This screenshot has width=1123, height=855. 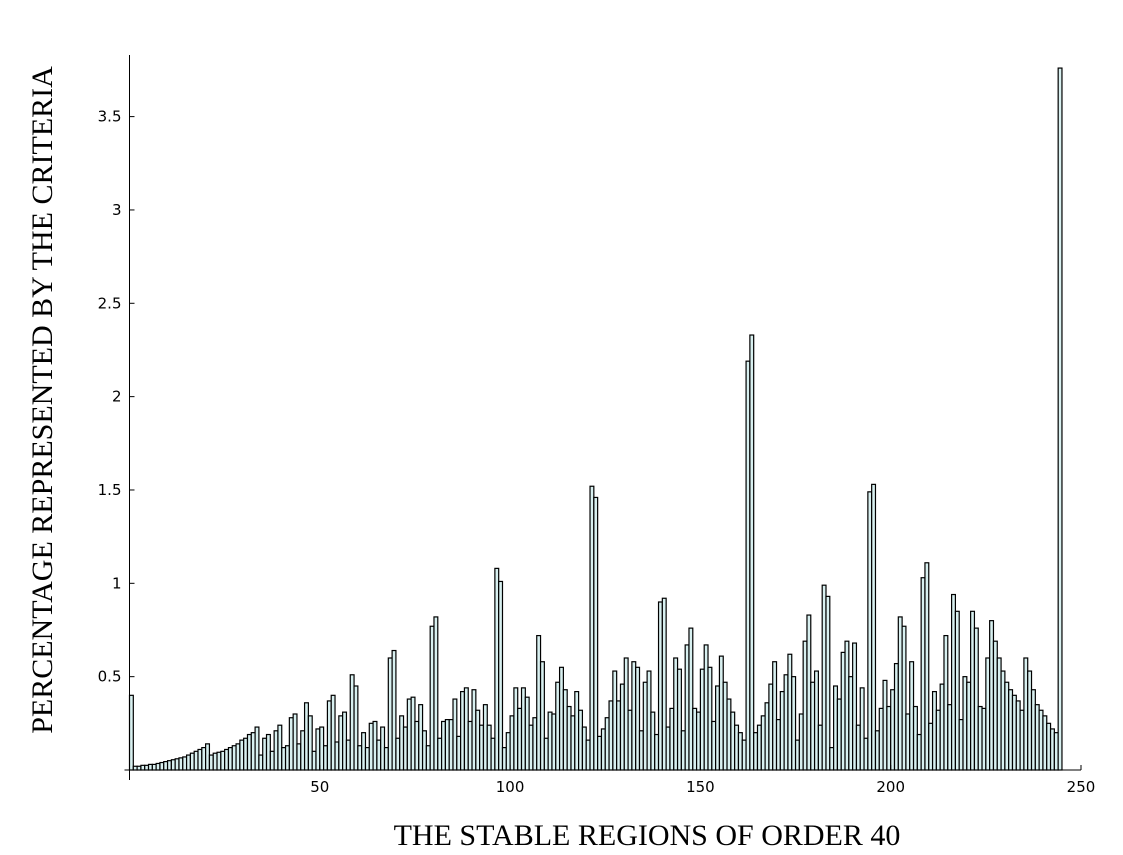 I want to click on x-tick-label: 250, so click(x=1081, y=787).